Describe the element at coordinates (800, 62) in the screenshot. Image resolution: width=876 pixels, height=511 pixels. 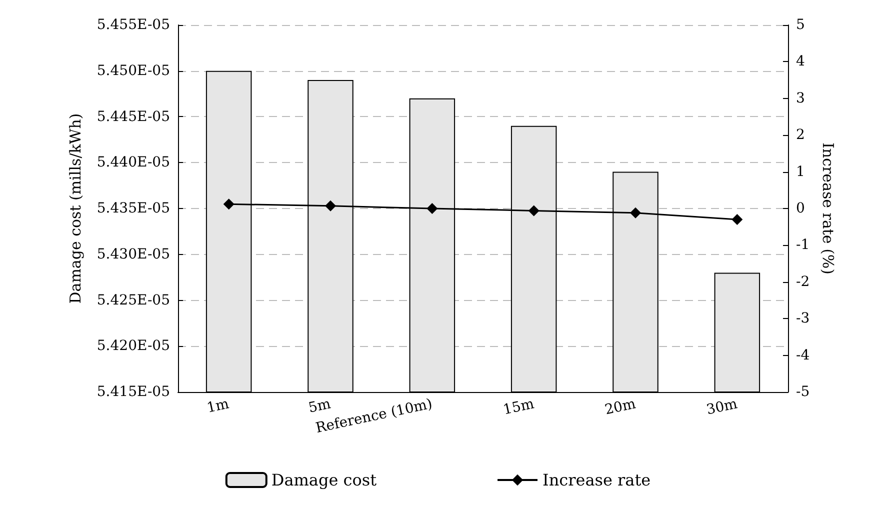
I see `y2-tick-label: 4` at that location.